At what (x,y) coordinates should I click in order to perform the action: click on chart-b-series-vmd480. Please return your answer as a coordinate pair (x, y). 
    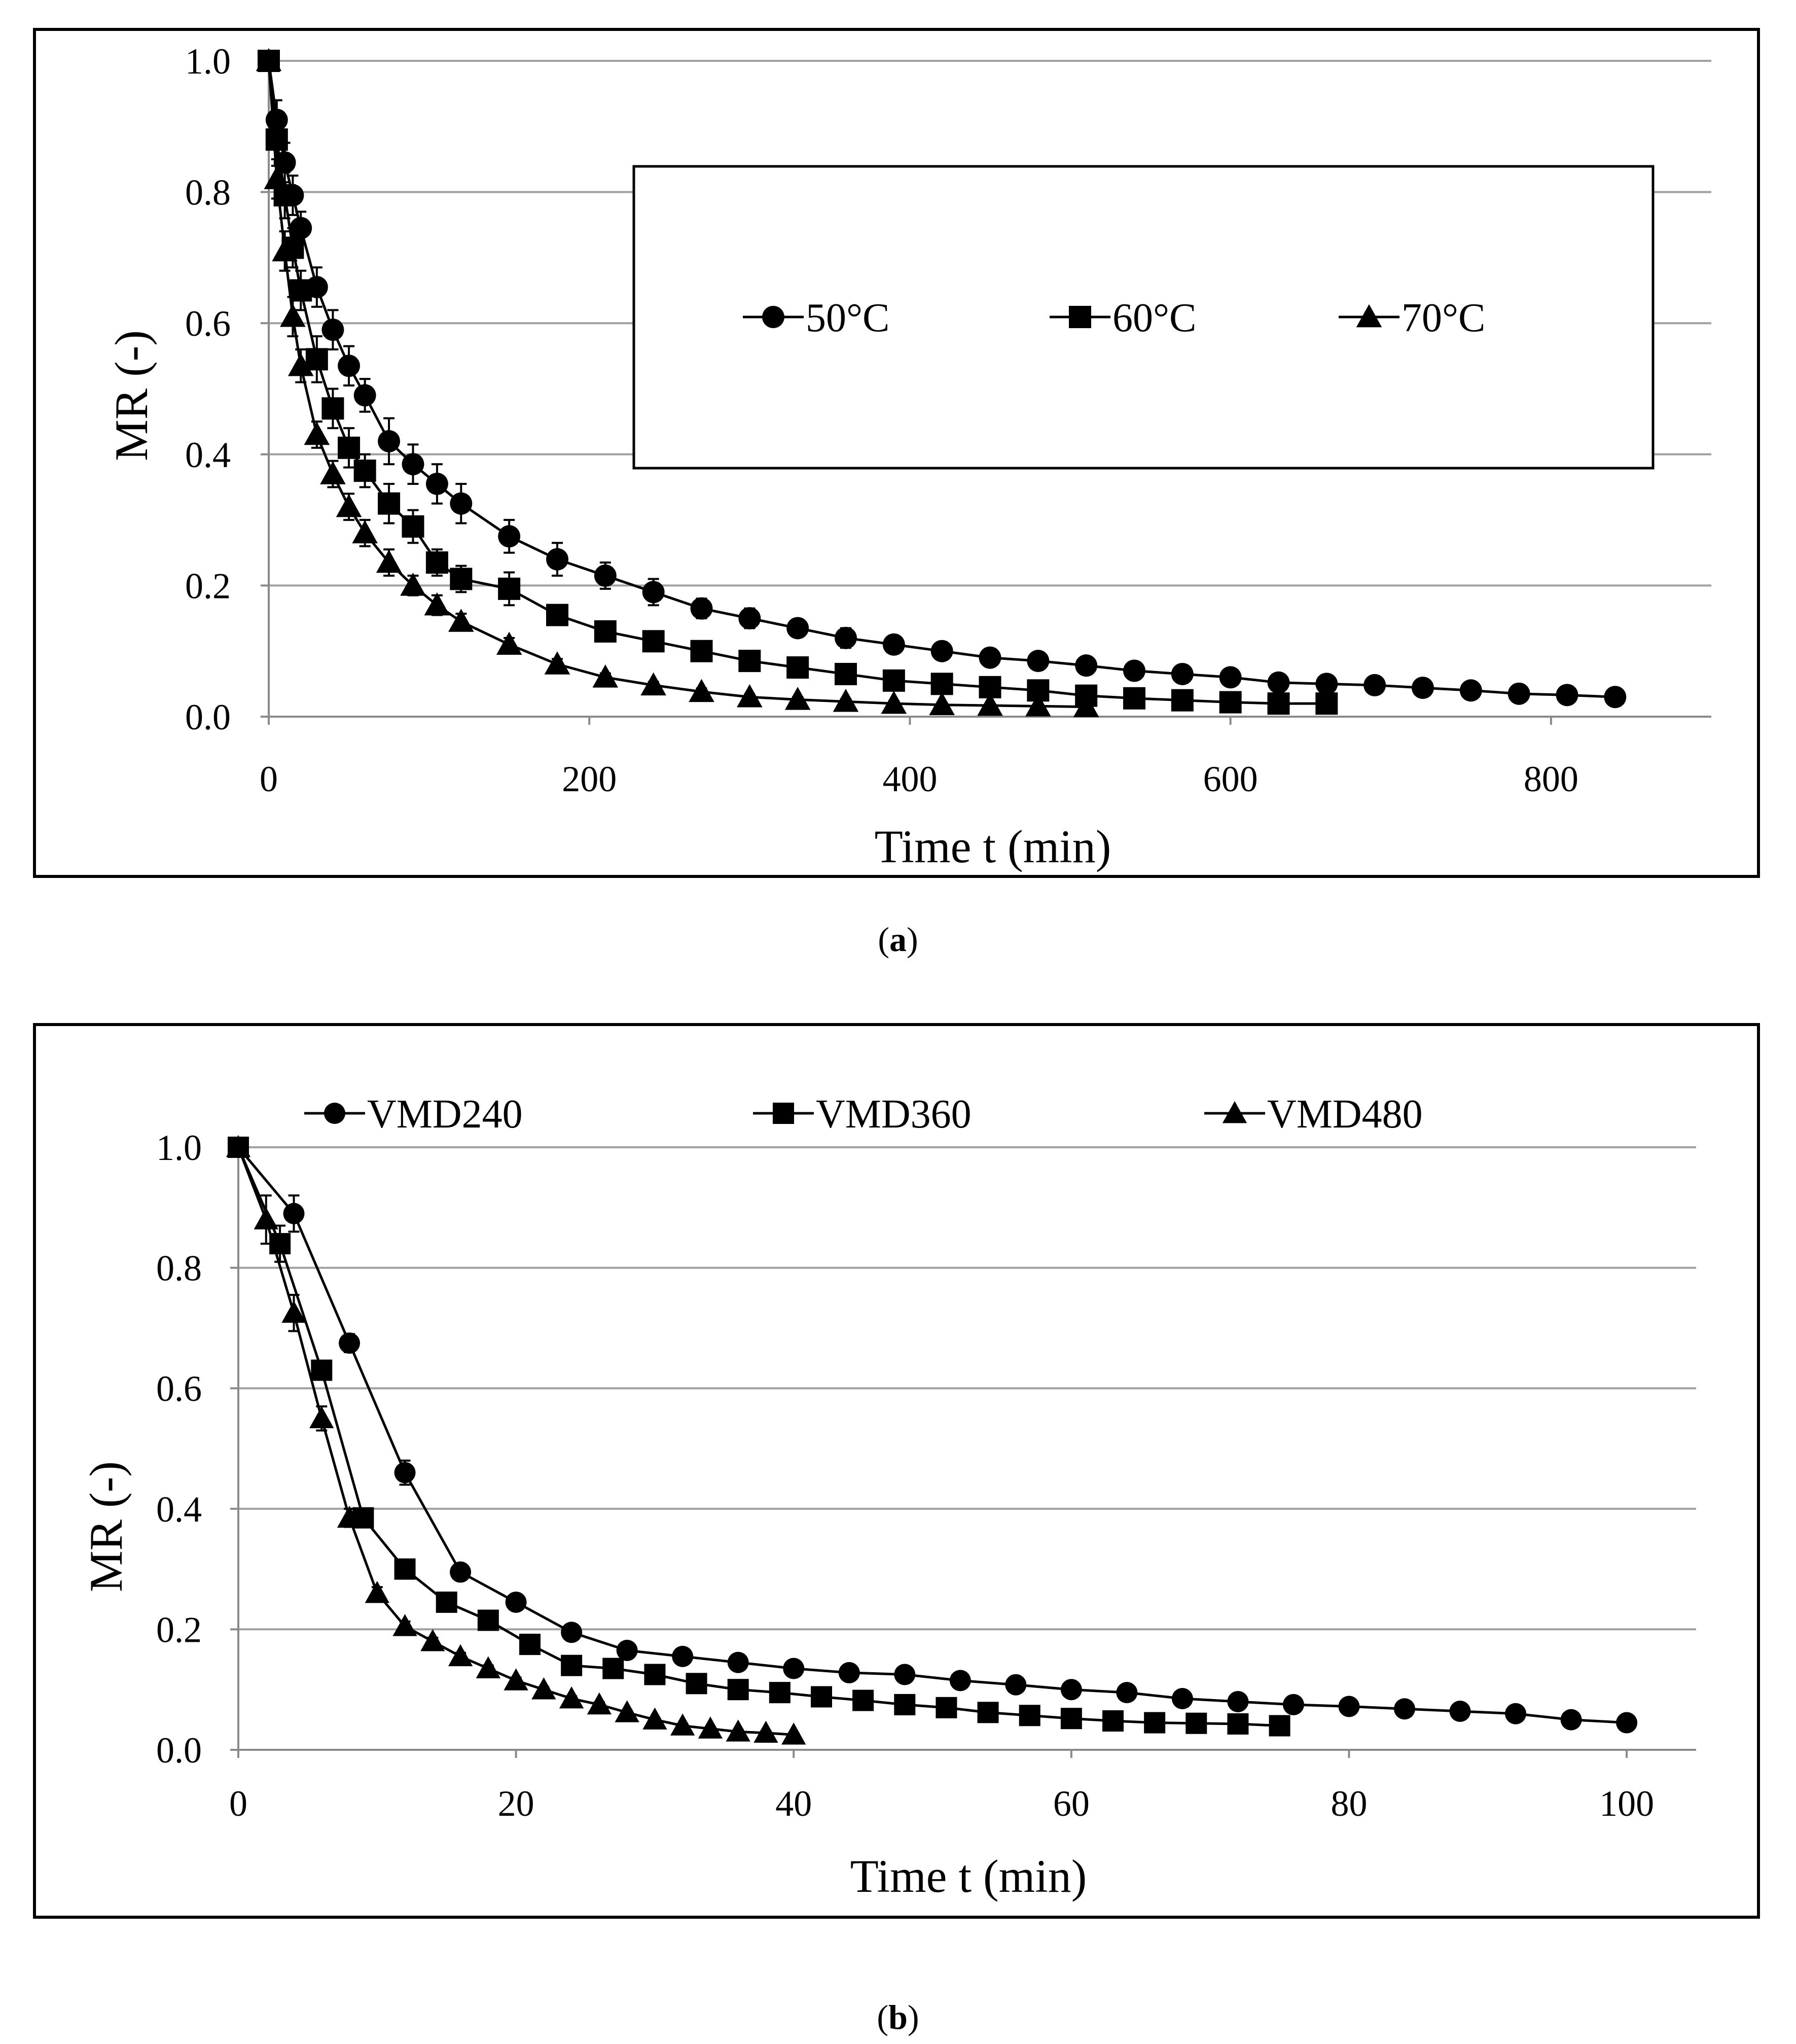
    Looking at the image, I should click on (516, 1440).